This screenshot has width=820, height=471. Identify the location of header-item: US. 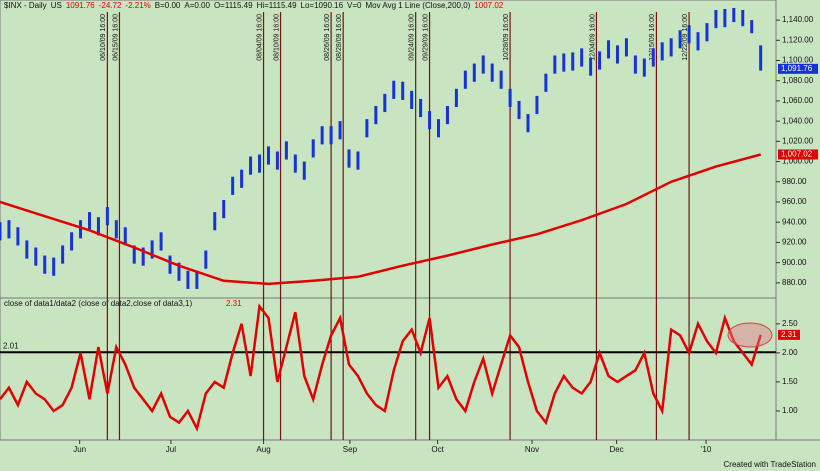
(56, 5).